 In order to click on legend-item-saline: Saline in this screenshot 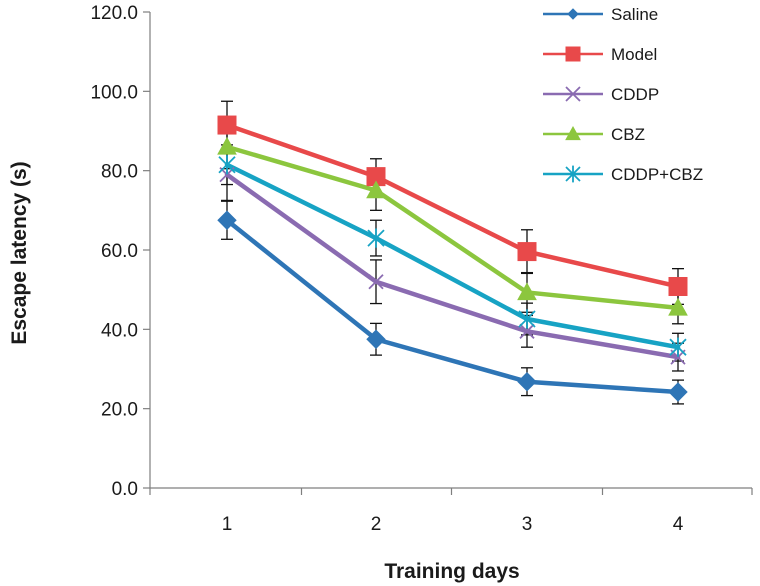, I will do `click(600, 14)`.